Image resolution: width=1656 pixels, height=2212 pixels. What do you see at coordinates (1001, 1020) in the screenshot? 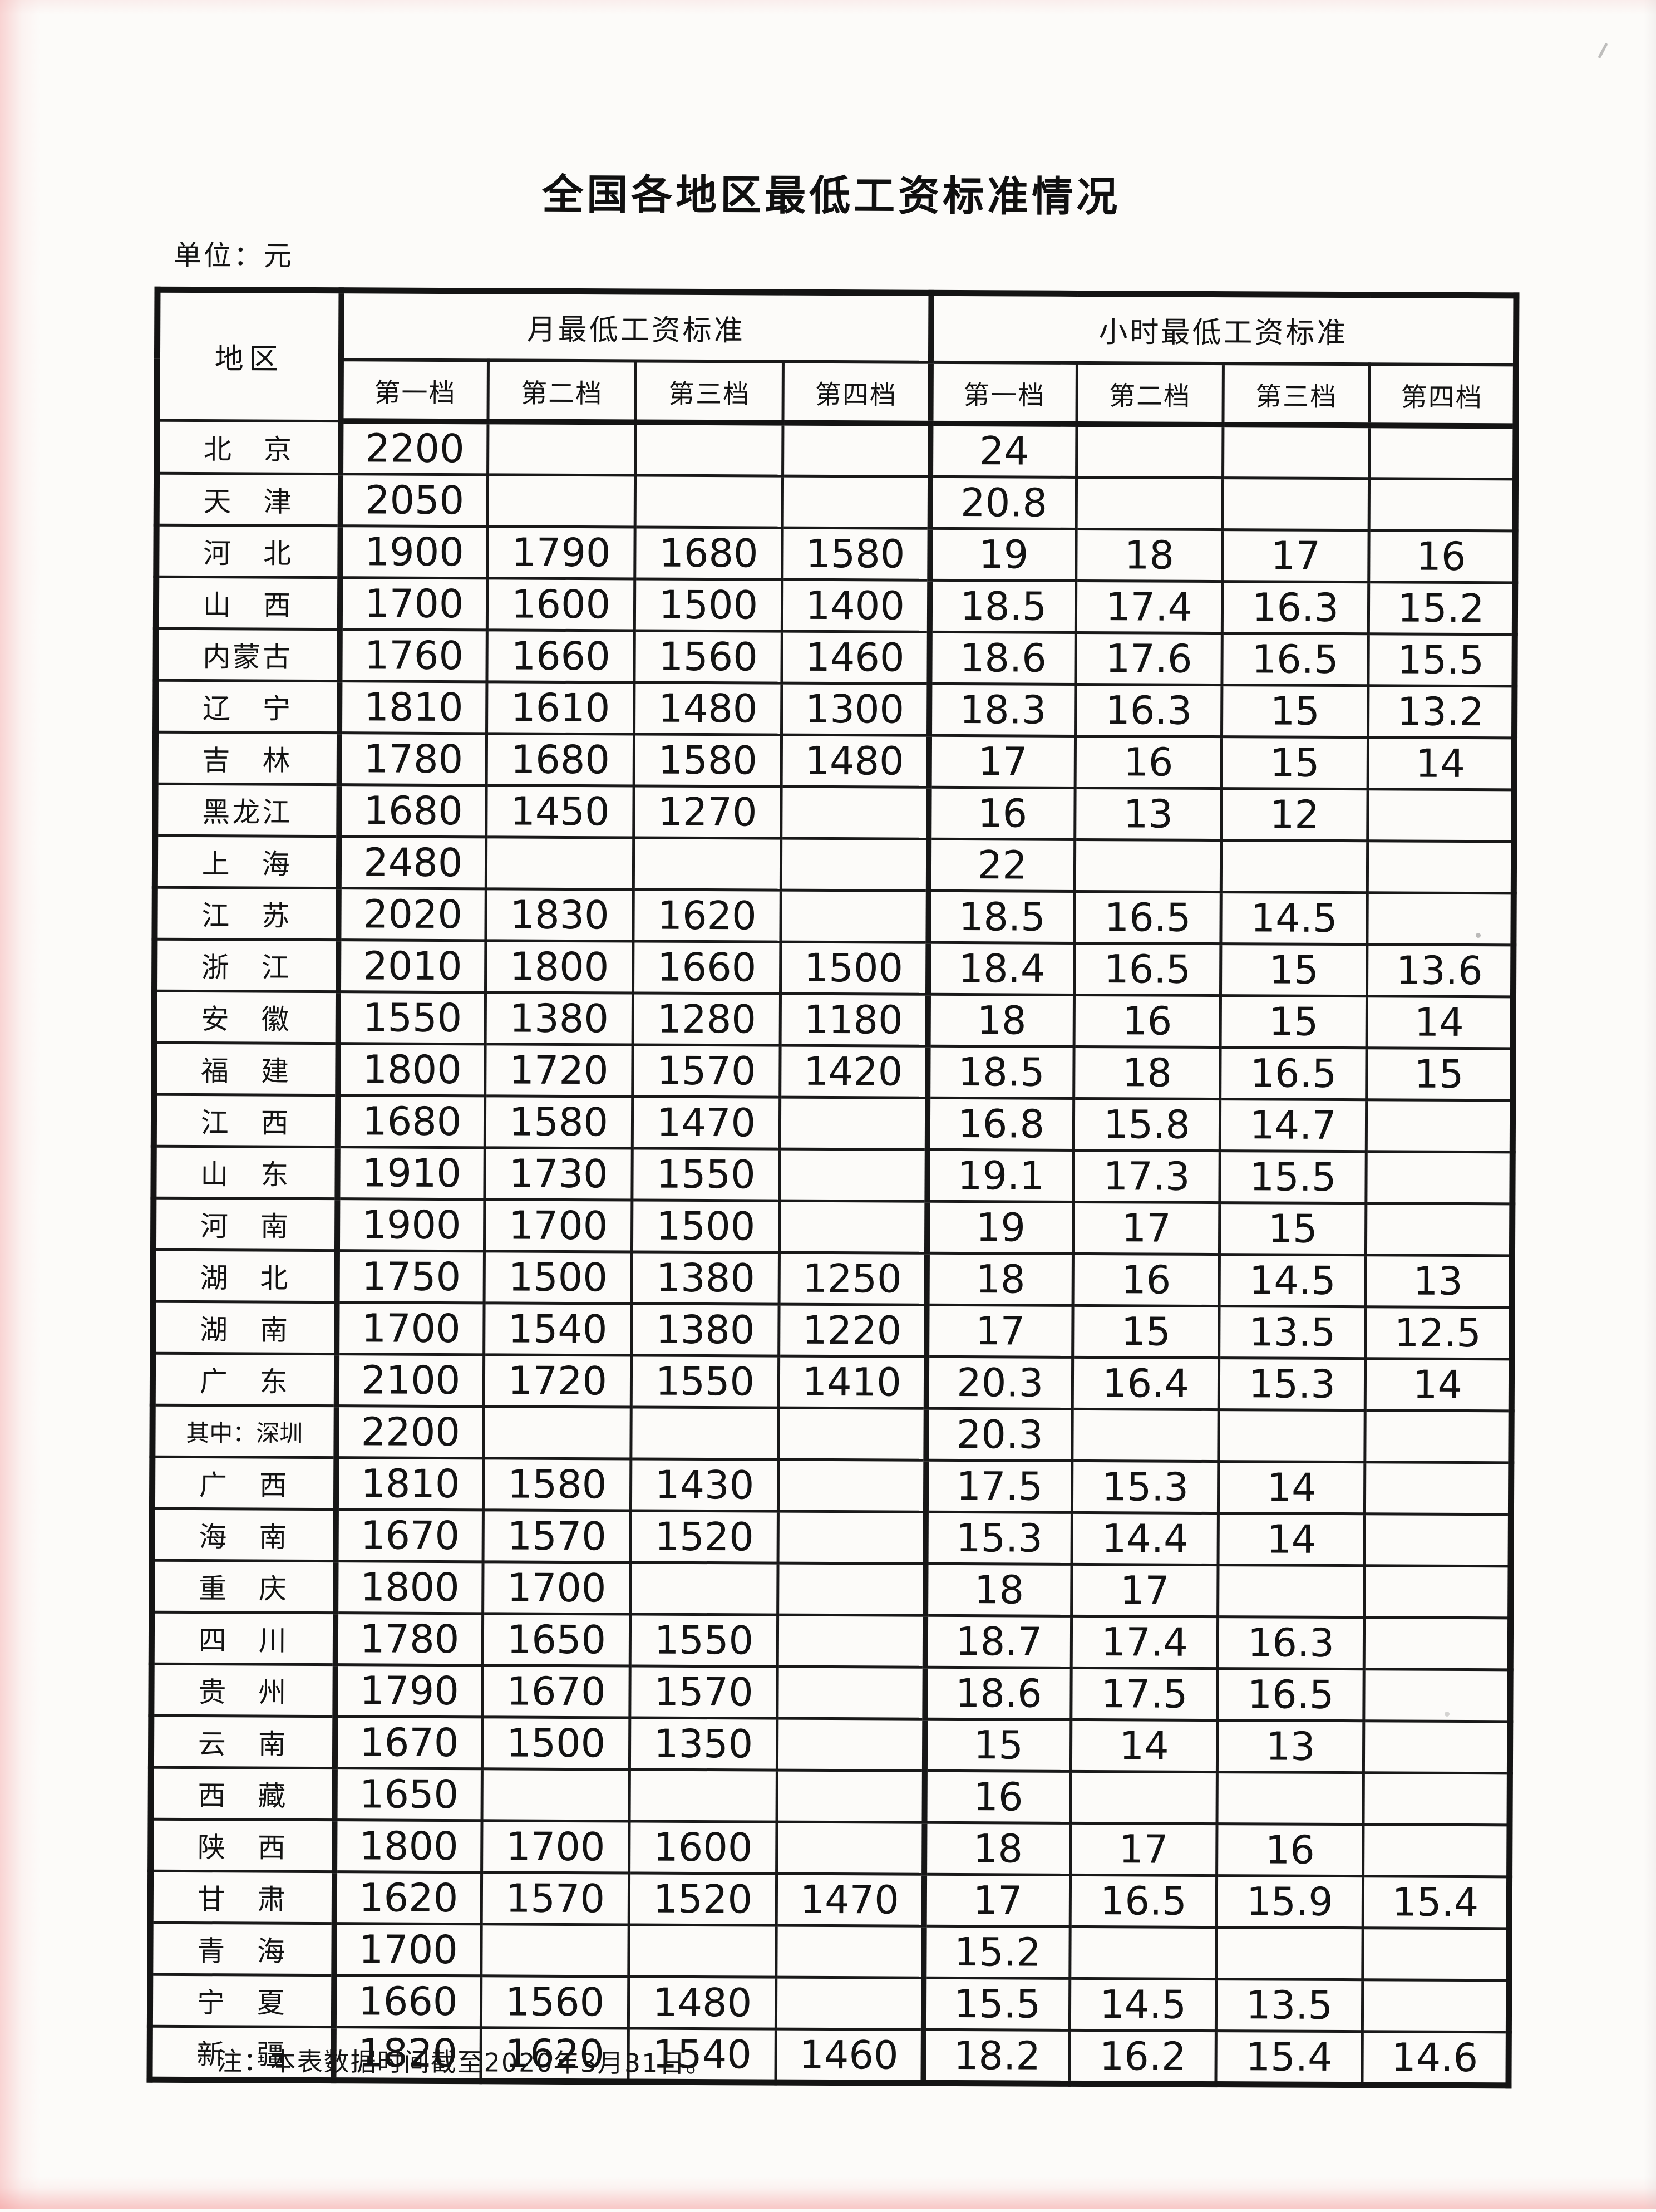
I see `hourly-tier1-cell: 18` at bounding box center [1001, 1020].